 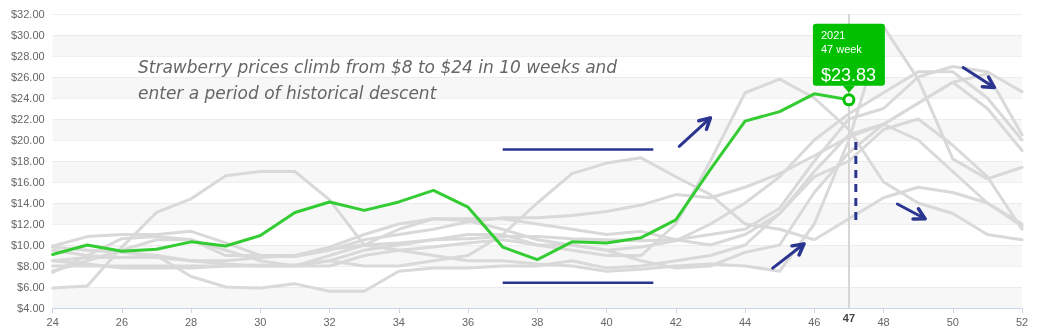 I want to click on y-tick-label: $16.00, so click(x=27, y=182).